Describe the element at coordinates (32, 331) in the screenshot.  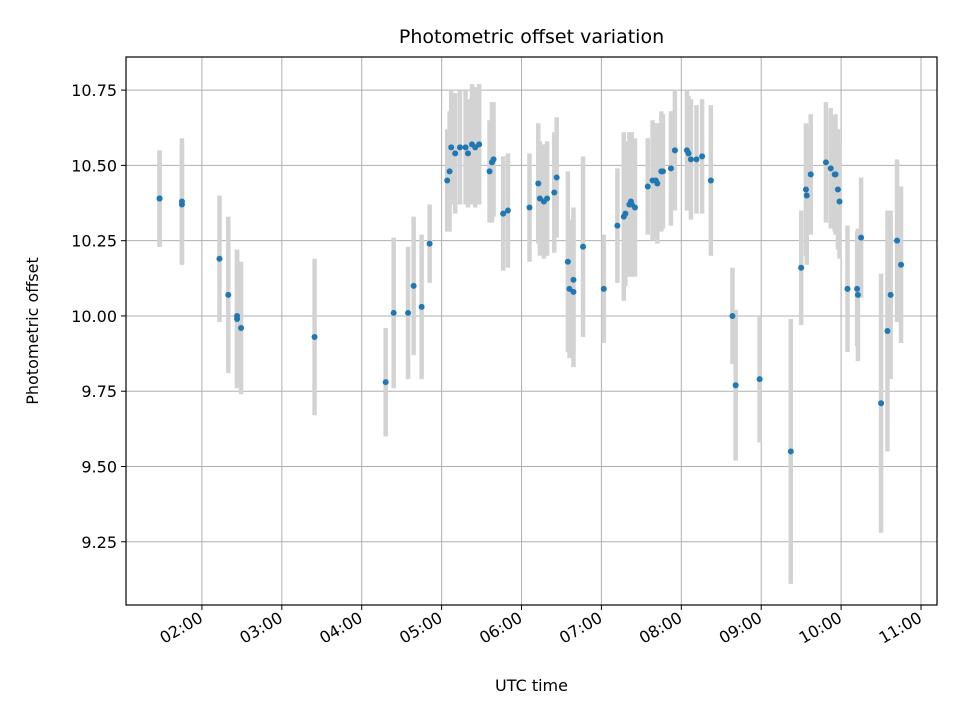
I see `y-axis-label: Photometric offset` at that location.